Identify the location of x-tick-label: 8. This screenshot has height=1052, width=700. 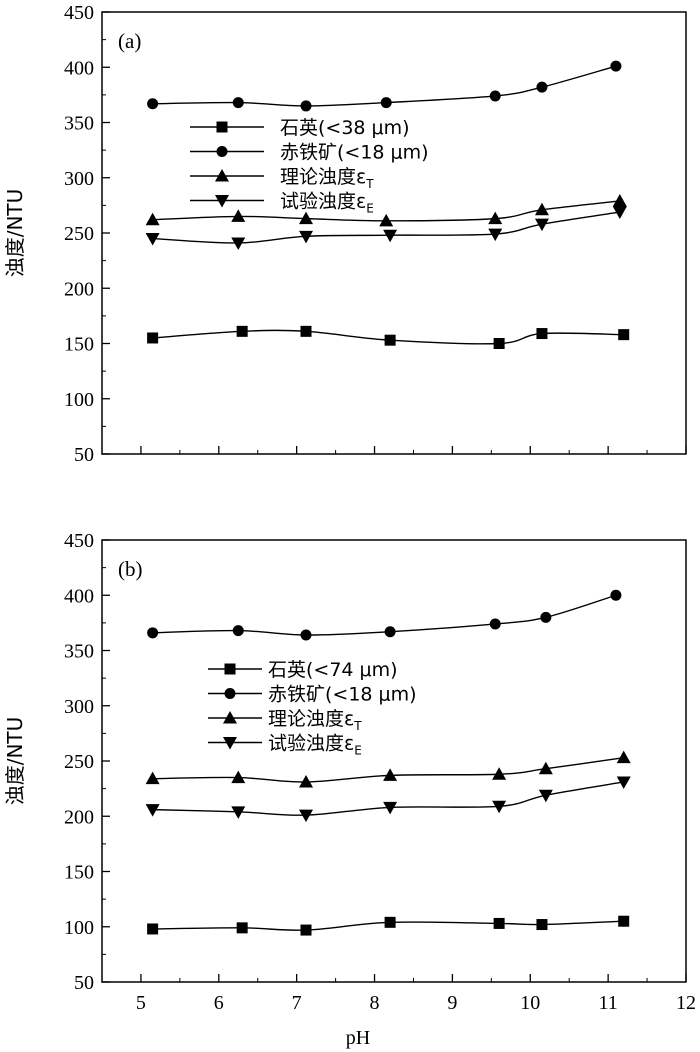
(375, 1003).